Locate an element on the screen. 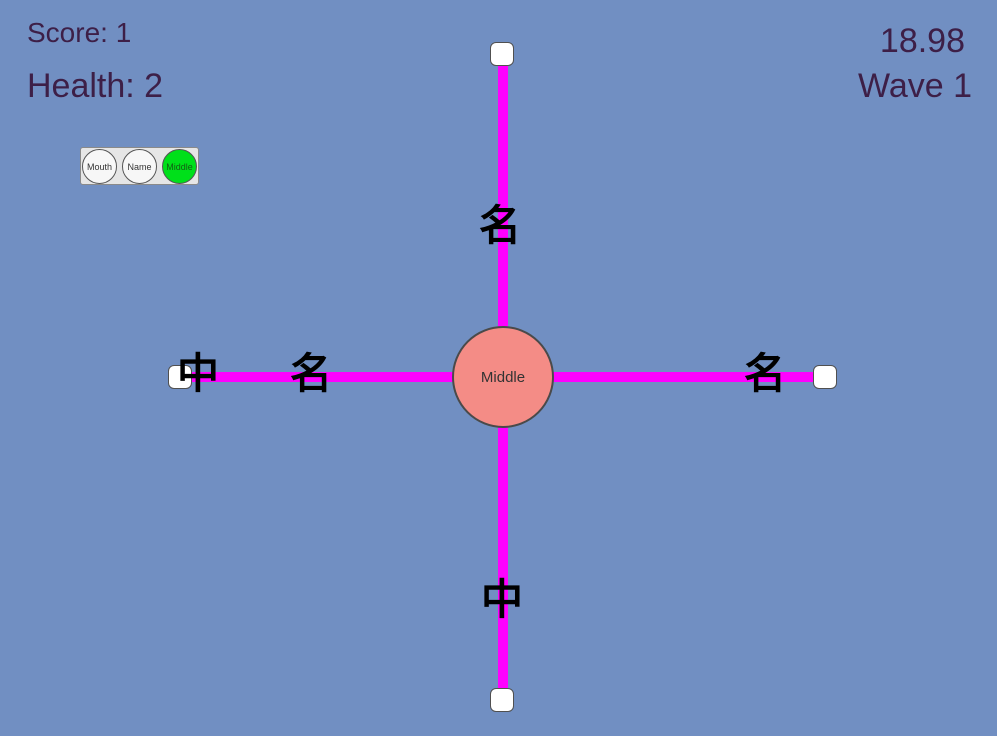 The width and height of the screenshot is (997, 736). wave-display: Wave 1 is located at coordinates (915, 86).